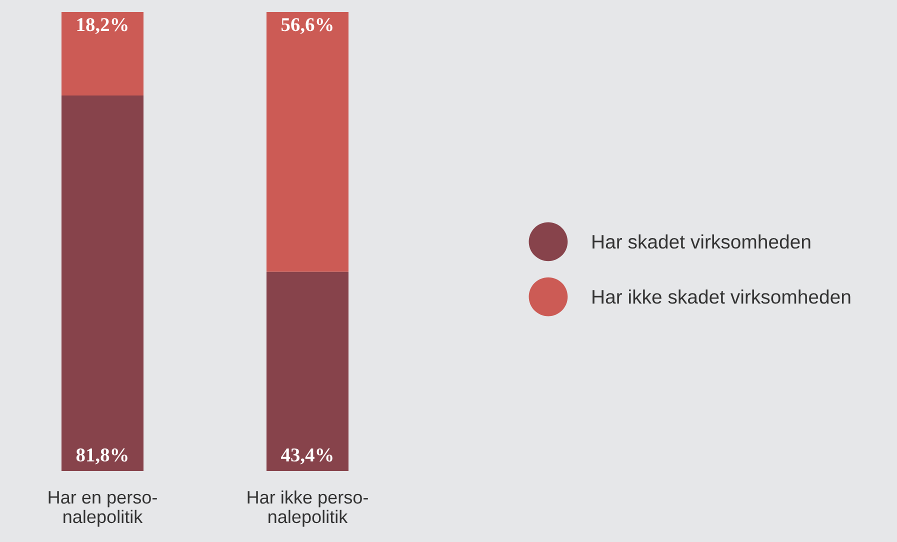 The height and width of the screenshot is (542, 897). What do you see at coordinates (721, 296) in the screenshot?
I see `legend-label: Har ikke skadet virksomheden` at bounding box center [721, 296].